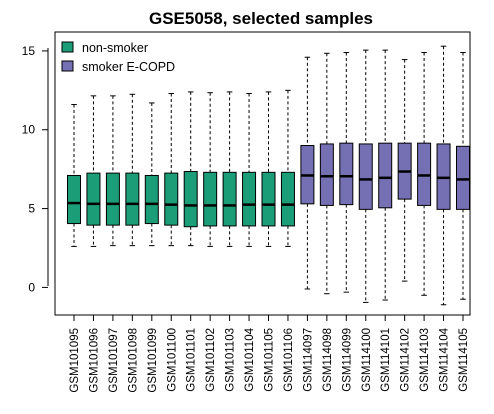  What do you see at coordinates (229, 169) in the screenshot?
I see `box-GSM101103` at bounding box center [229, 169].